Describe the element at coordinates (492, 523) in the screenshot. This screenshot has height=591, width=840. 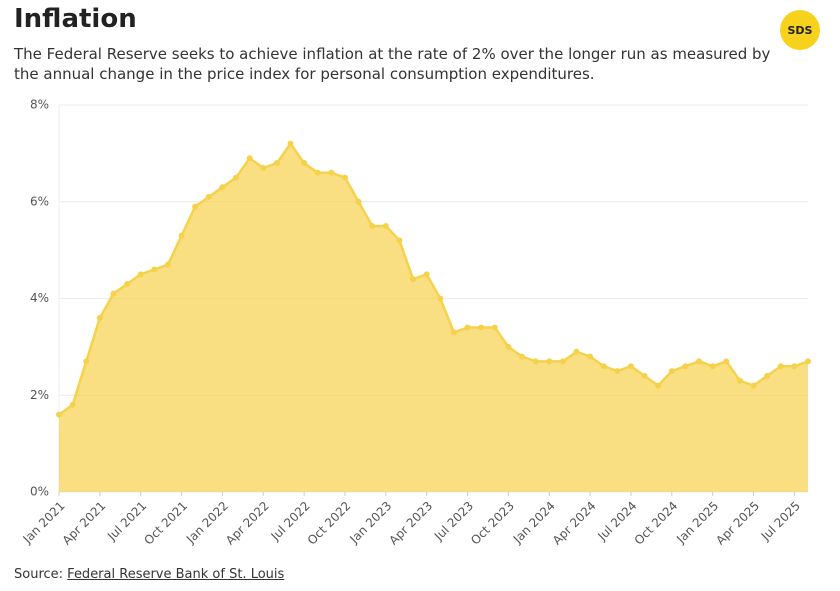
I see `x-tick-label: Oct 2023` at that location.